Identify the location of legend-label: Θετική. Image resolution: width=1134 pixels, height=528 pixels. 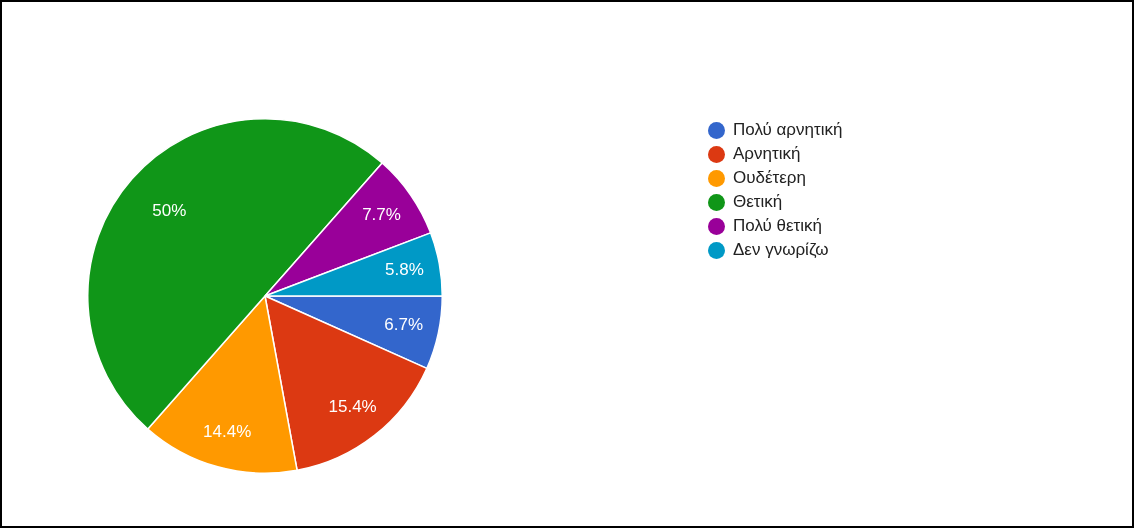
(758, 202).